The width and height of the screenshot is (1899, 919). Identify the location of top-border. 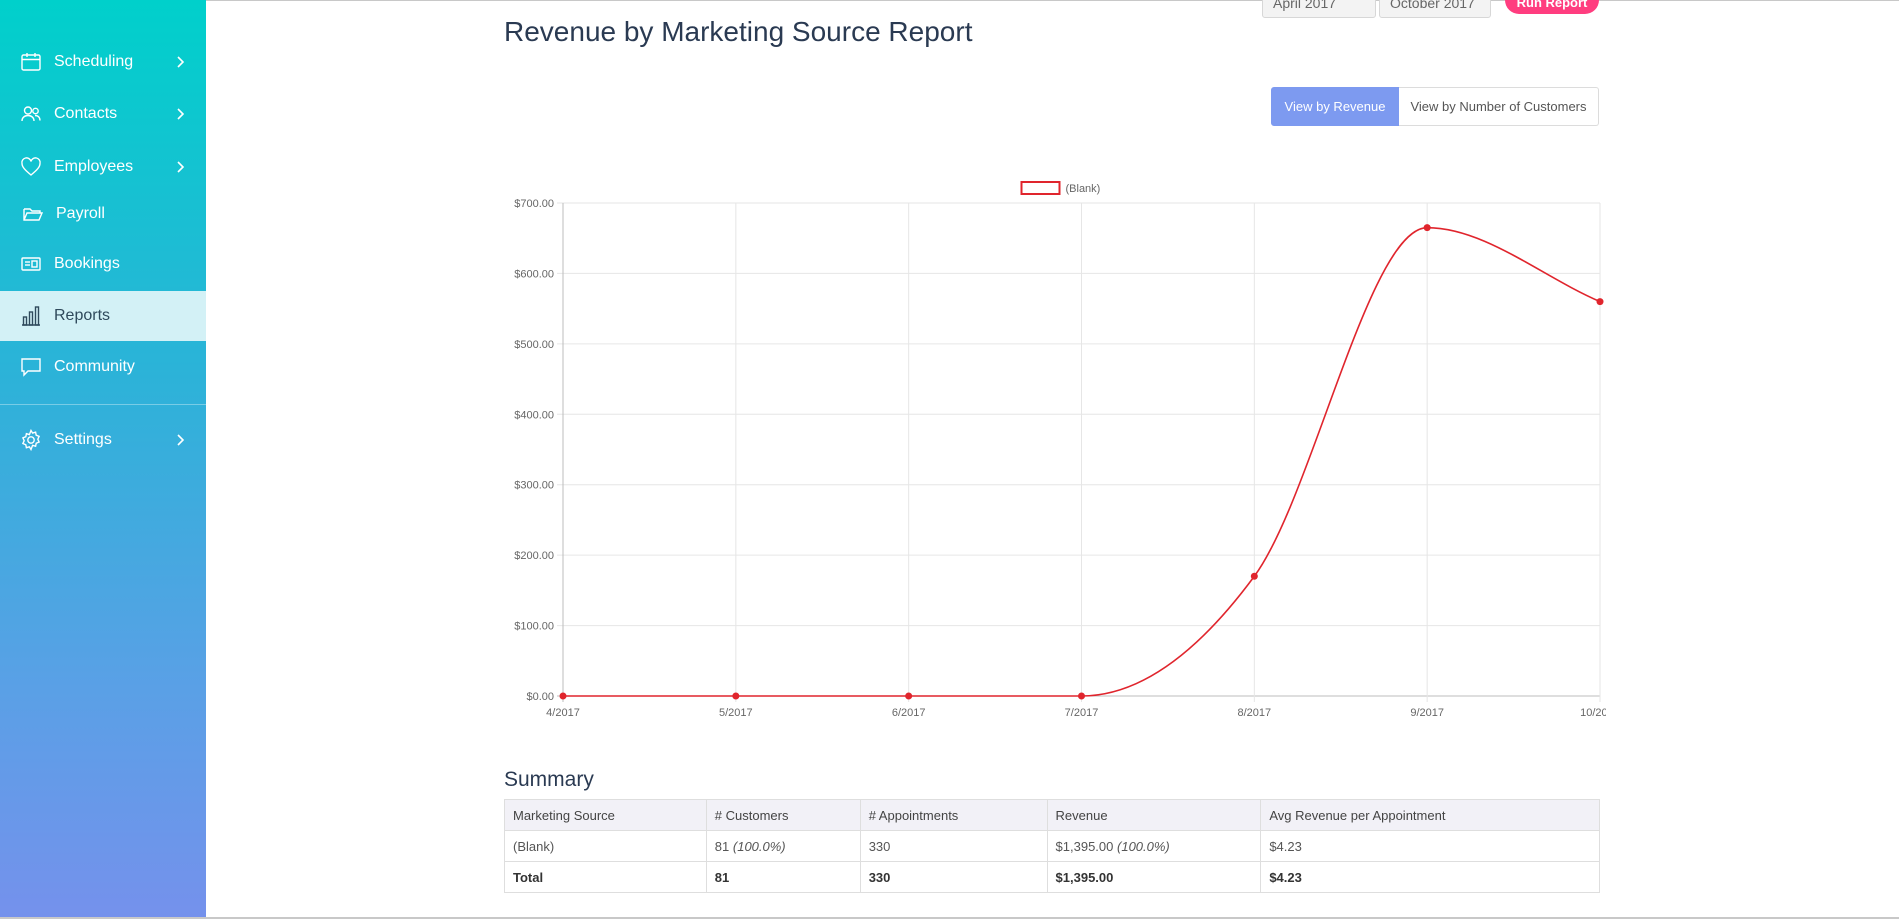
(949, 0).